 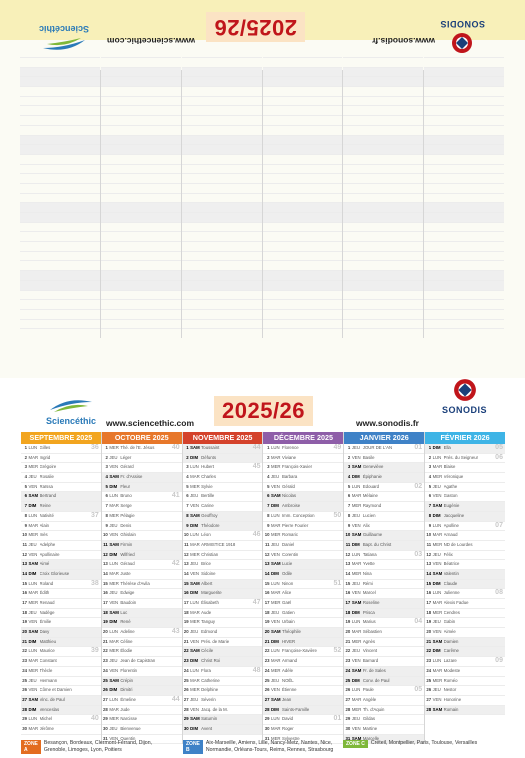 What do you see at coordinates (387, 423) in the screenshot?
I see `sonodis-url: www.sonodis.fr` at bounding box center [387, 423].